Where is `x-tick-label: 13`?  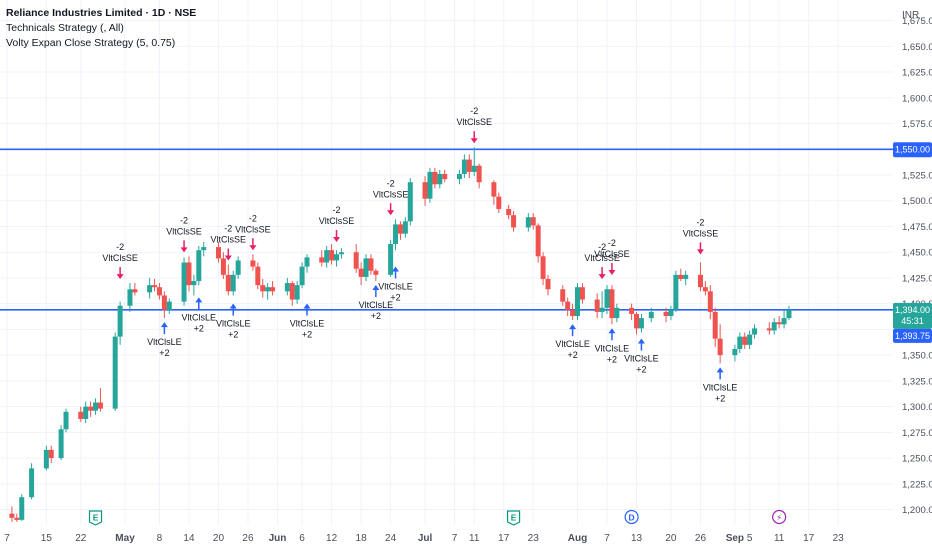
x-tick-label: 13 is located at coordinates (637, 538).